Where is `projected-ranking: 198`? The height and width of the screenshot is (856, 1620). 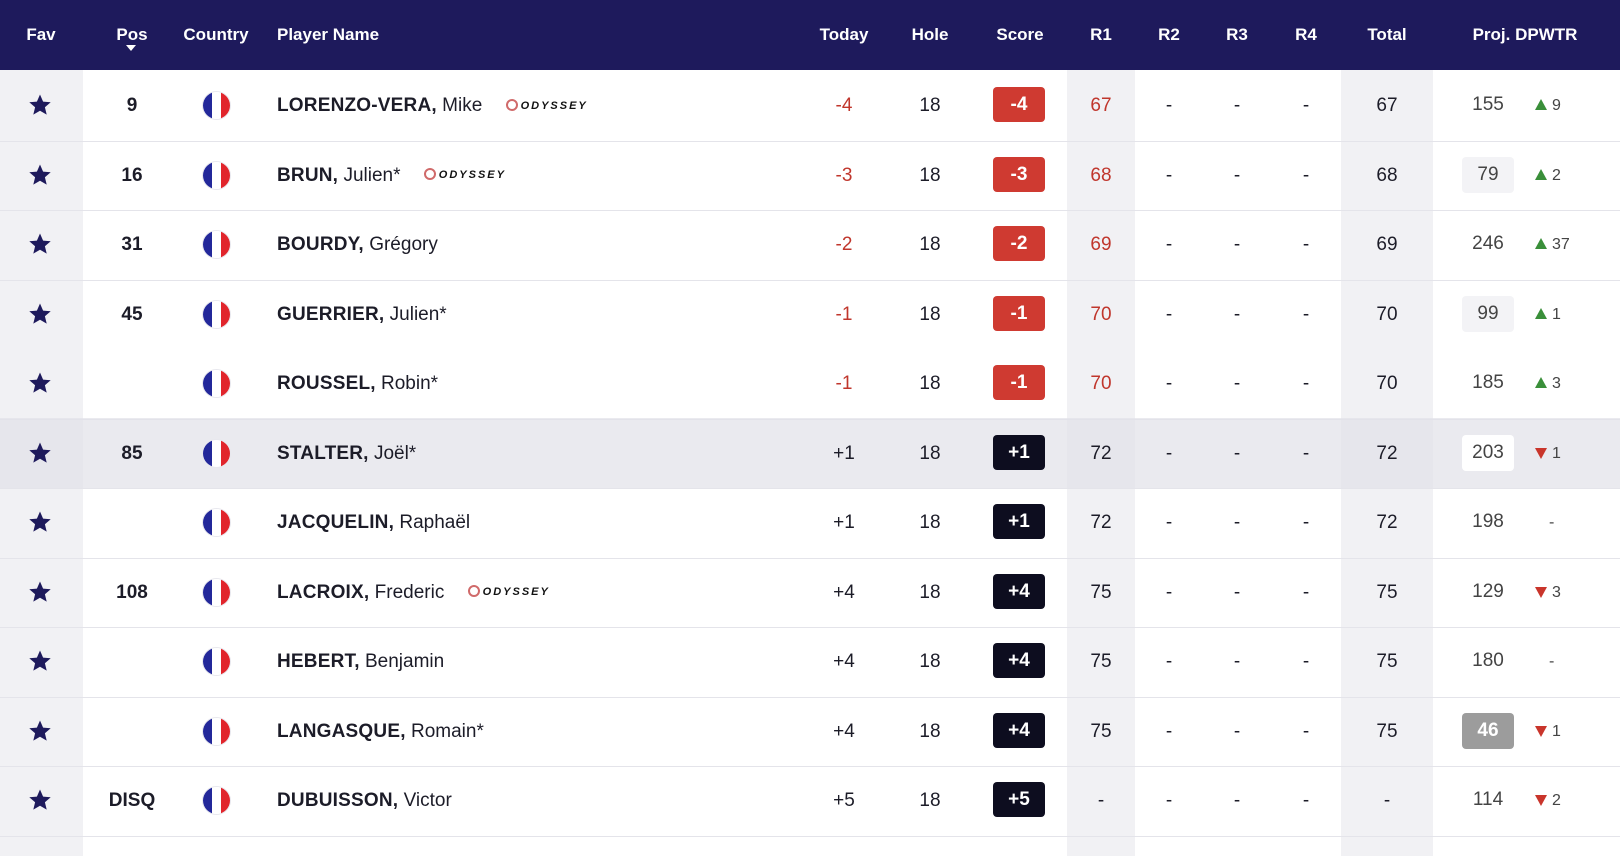 projected-ranking: 198 is located at coordinates (1488, 521).